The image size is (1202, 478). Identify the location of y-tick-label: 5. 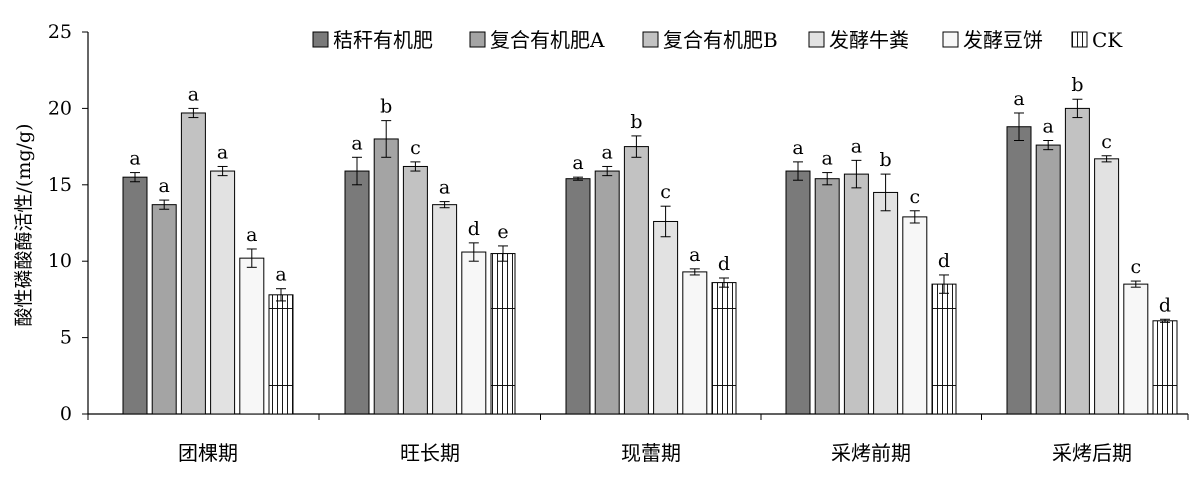
(66, 338).